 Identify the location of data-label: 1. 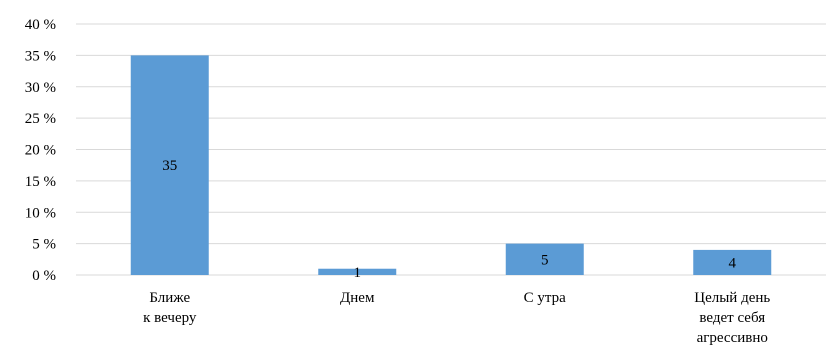
(358, 273).